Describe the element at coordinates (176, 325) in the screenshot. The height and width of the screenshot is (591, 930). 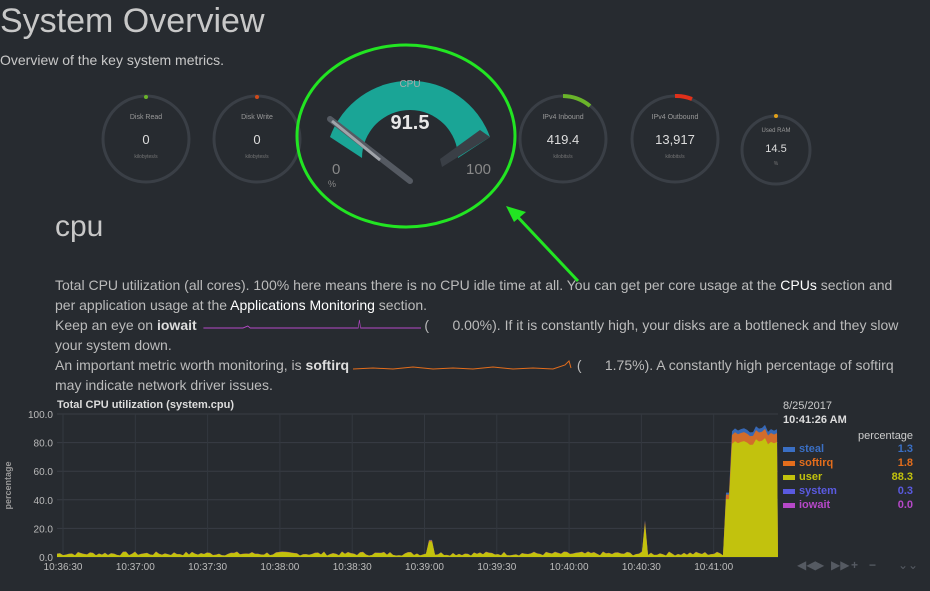
I see `iowait-label: iowait` at that location.